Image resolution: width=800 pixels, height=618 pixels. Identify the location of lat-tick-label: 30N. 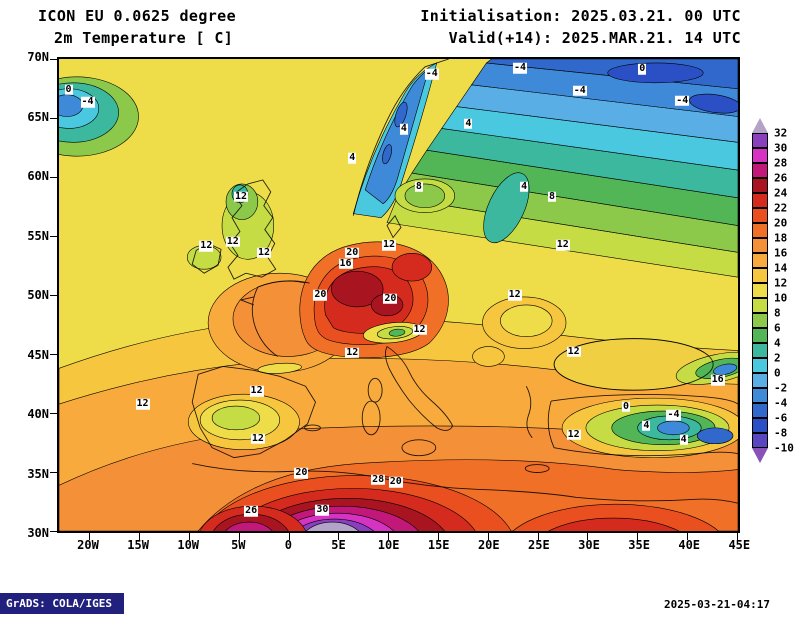
(38, 533).